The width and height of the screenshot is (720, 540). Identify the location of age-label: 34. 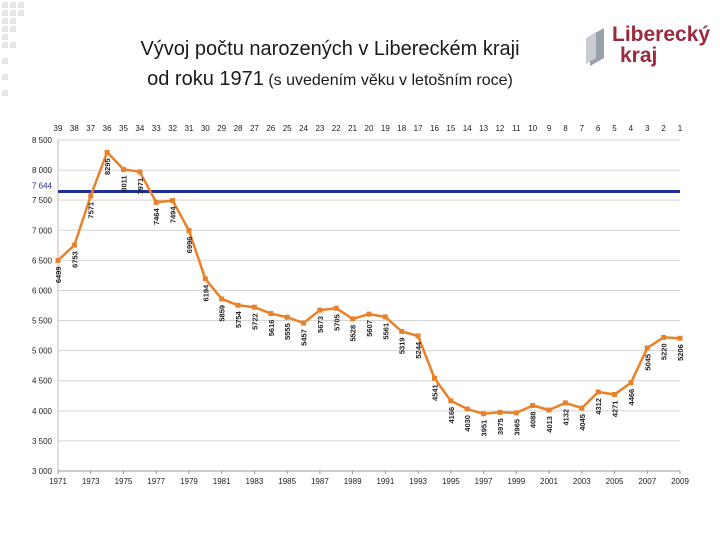
(139, 128).